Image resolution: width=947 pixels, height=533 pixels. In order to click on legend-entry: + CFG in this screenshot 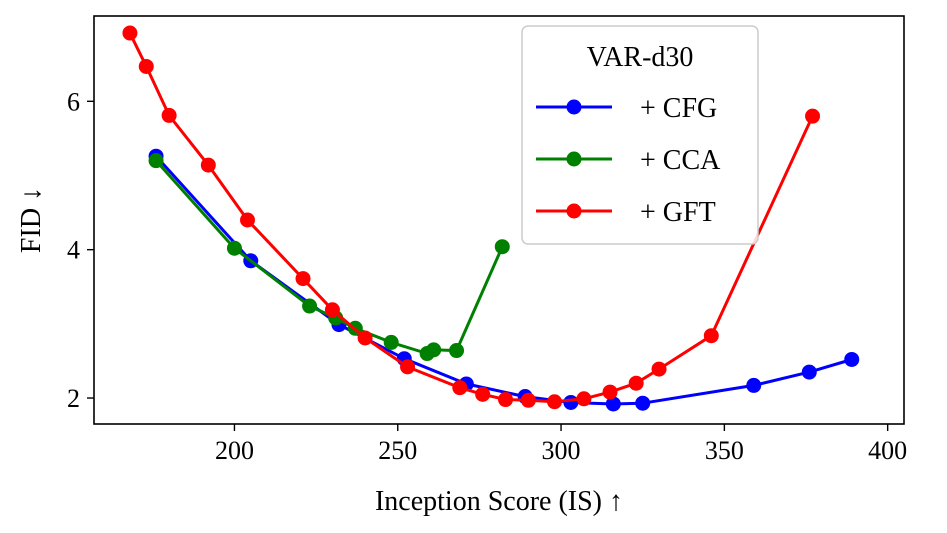, I will do `click(626, 108)`.